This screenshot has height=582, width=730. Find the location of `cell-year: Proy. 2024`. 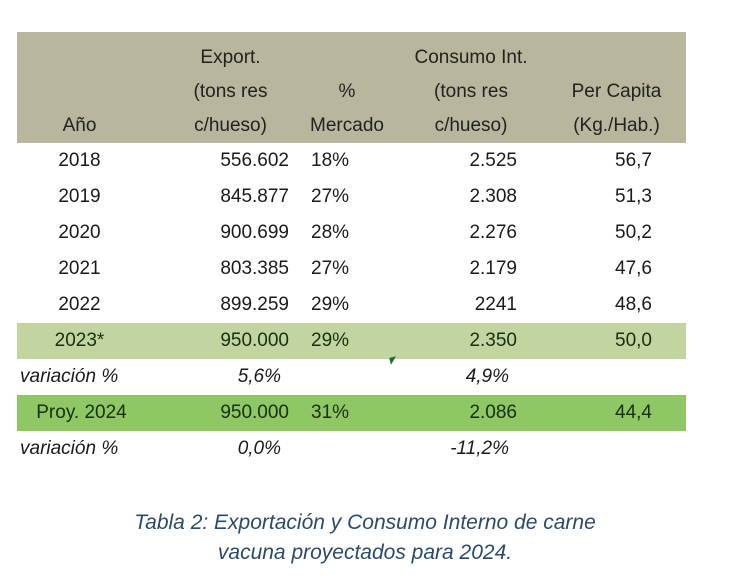

cell-year: Proy. 2024 is located at coordinates (89, 413).